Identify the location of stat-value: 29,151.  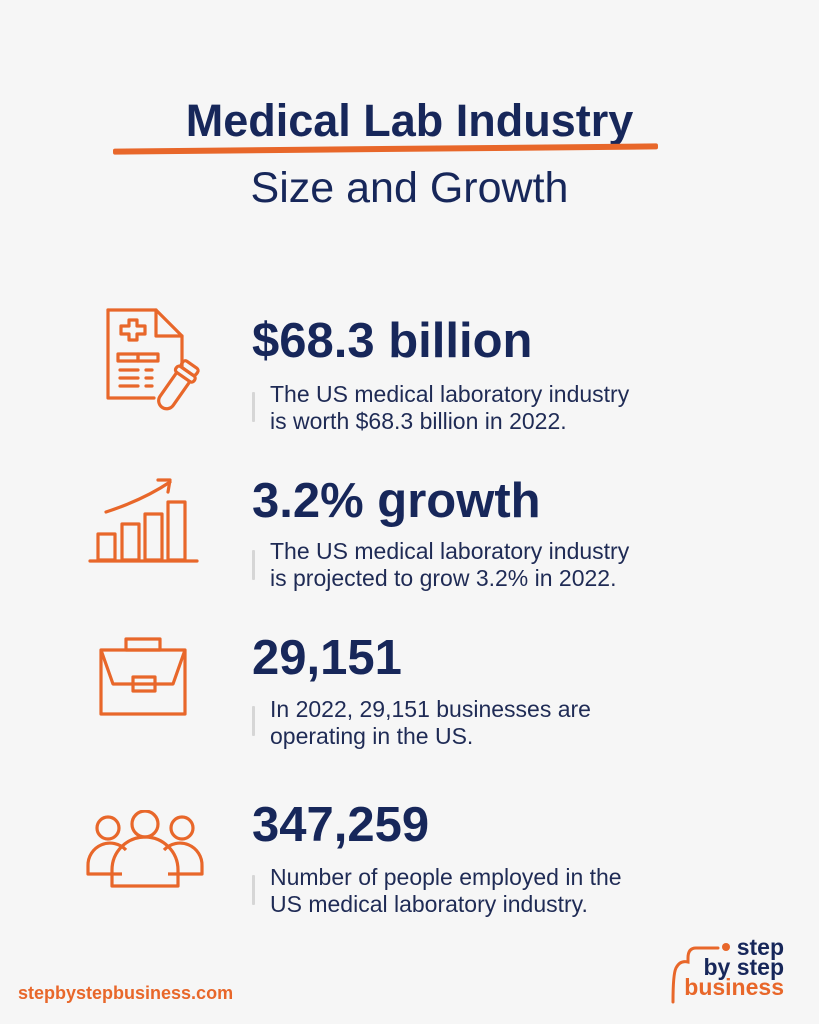
(327, 658).